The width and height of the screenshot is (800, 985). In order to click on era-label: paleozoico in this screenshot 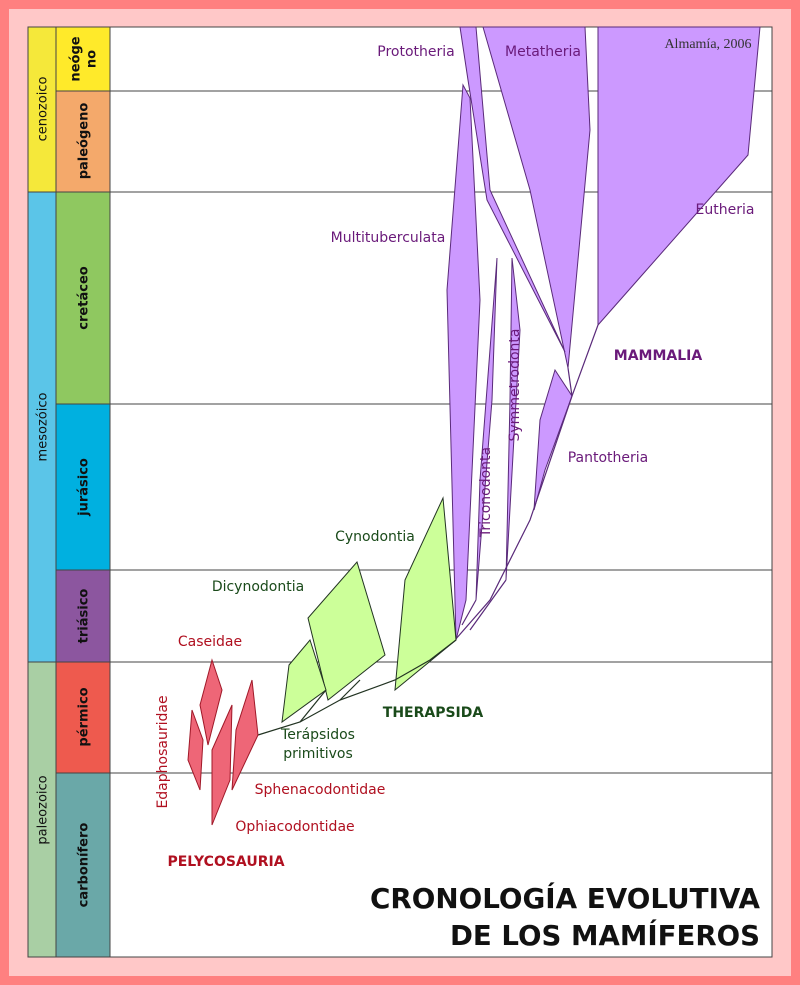, I will do `click(43, 809)`.